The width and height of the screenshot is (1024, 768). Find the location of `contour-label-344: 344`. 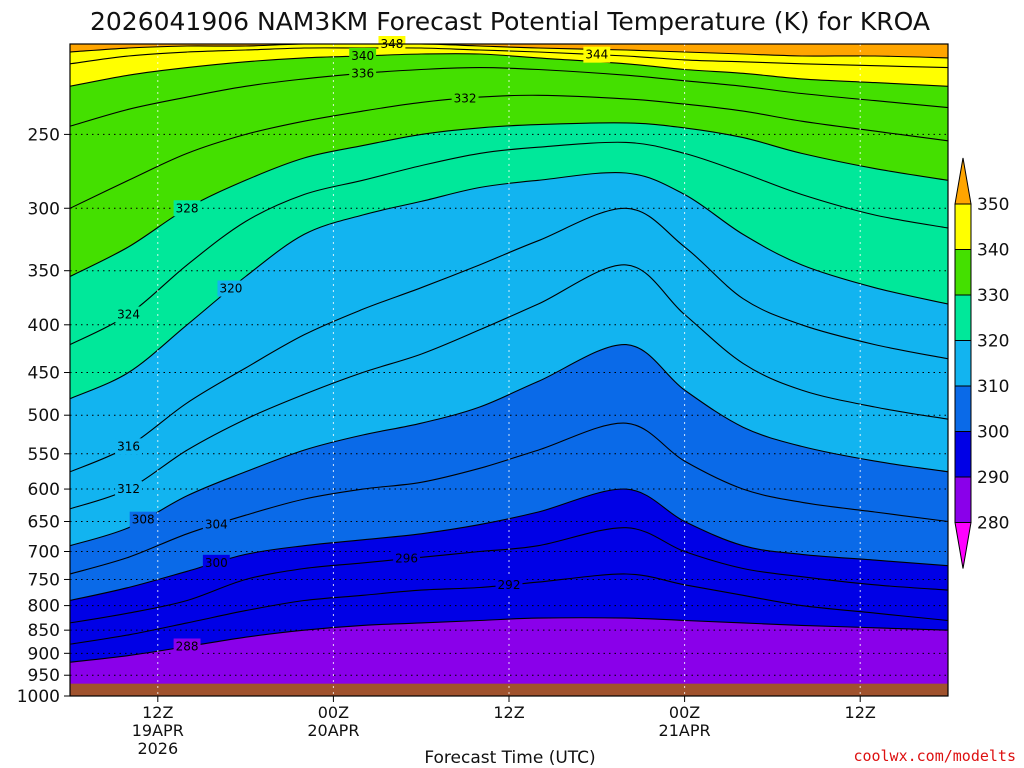

contour-label-344: 344 is located at coordinates (596, 55).